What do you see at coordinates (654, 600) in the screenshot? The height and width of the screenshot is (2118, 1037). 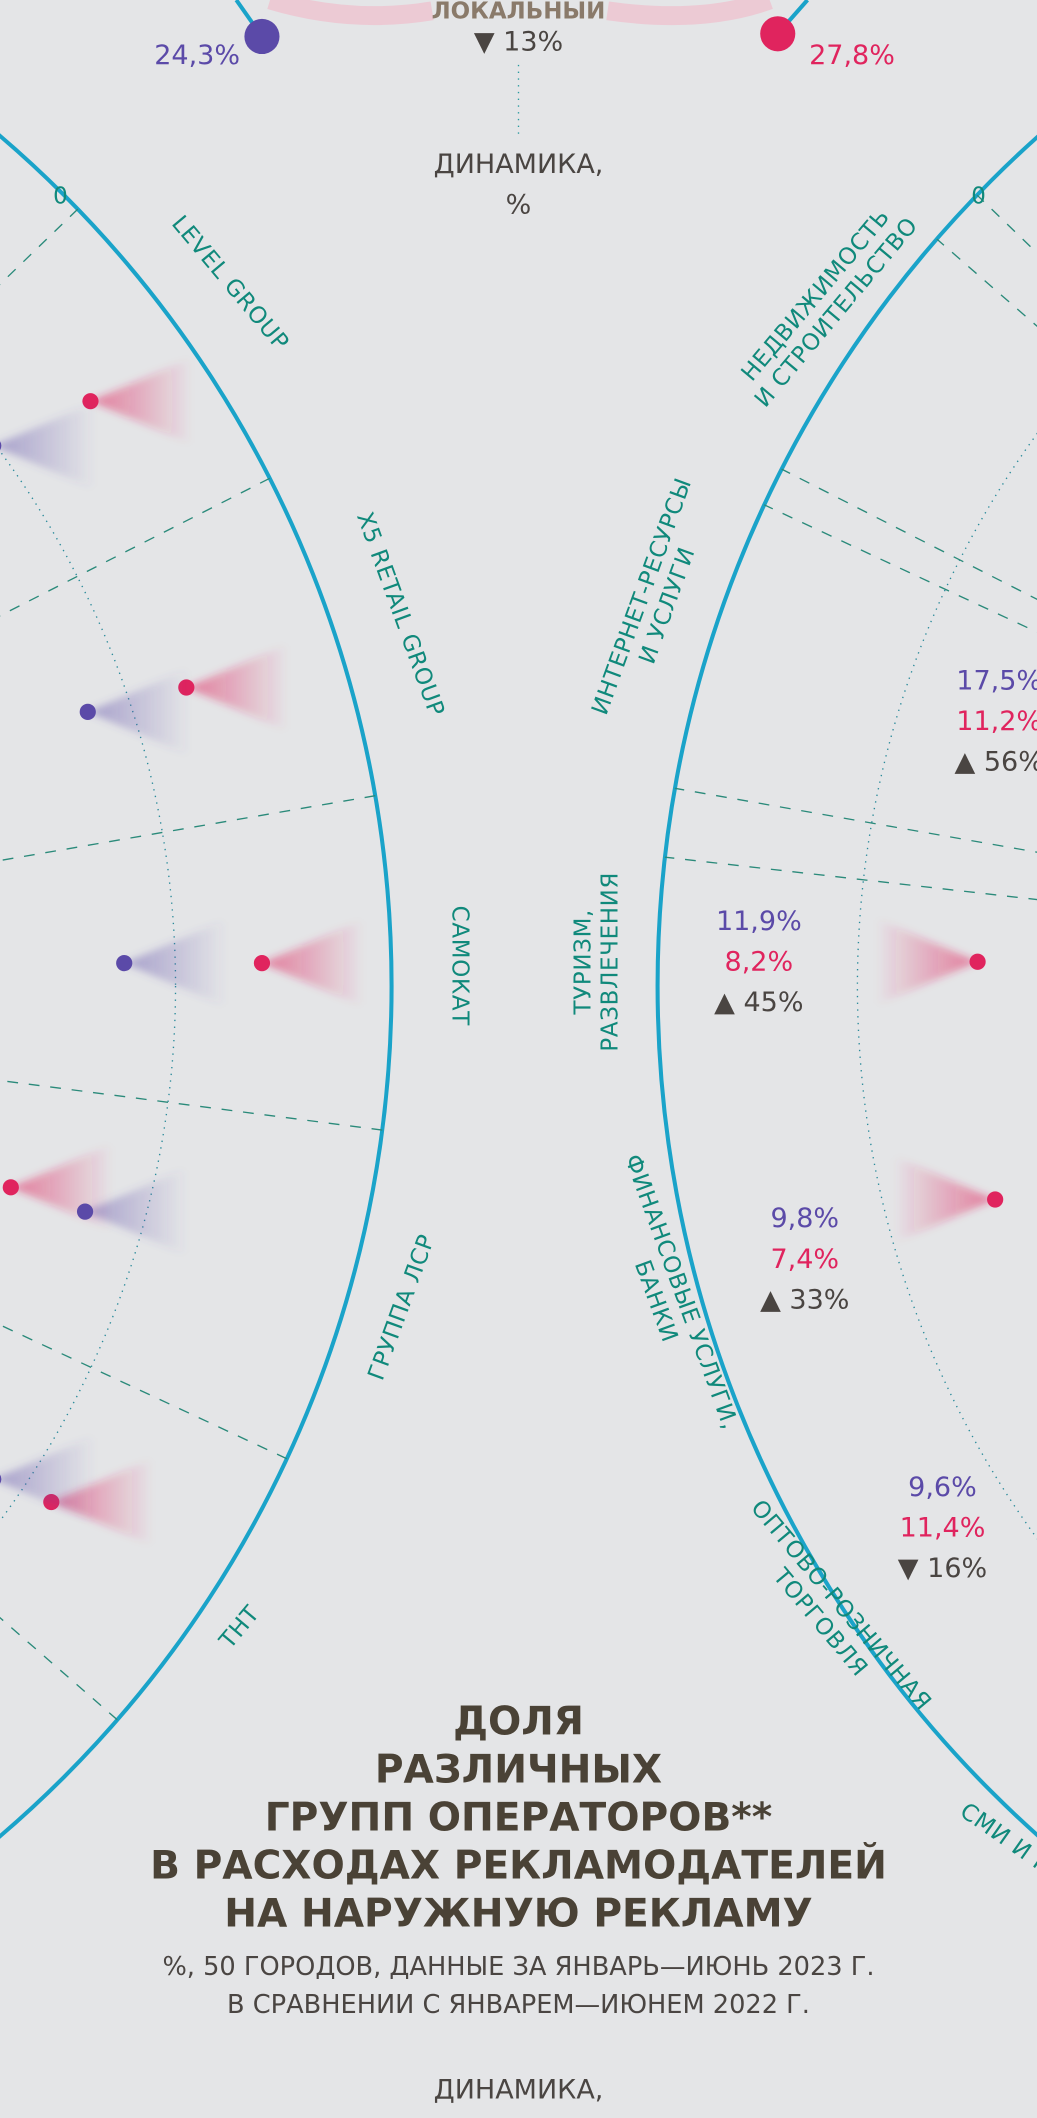 I see `category-label: ИНТЕРНЕТ-РЕСУРСЫИ УСЛУГИ` at bounding box center [654, 600].